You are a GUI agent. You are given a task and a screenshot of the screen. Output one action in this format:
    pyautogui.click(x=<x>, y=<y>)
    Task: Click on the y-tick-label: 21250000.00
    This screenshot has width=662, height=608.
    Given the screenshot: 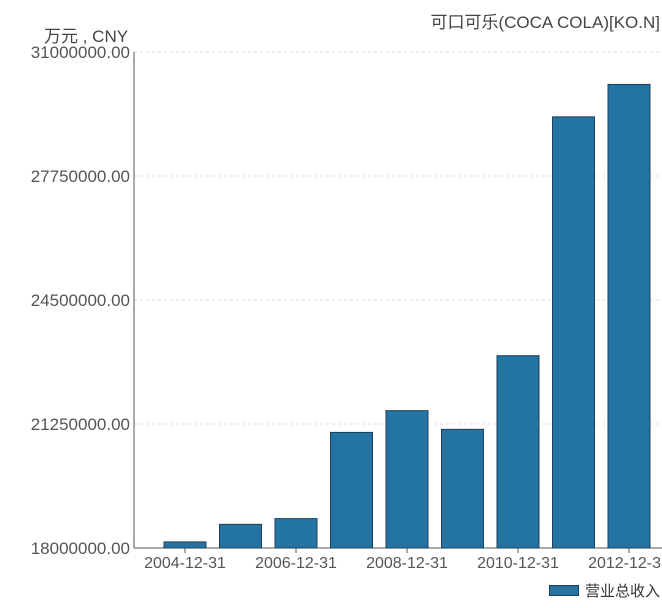 What is the action you would take?
    pyautogui.click(x=80, y=424)
    